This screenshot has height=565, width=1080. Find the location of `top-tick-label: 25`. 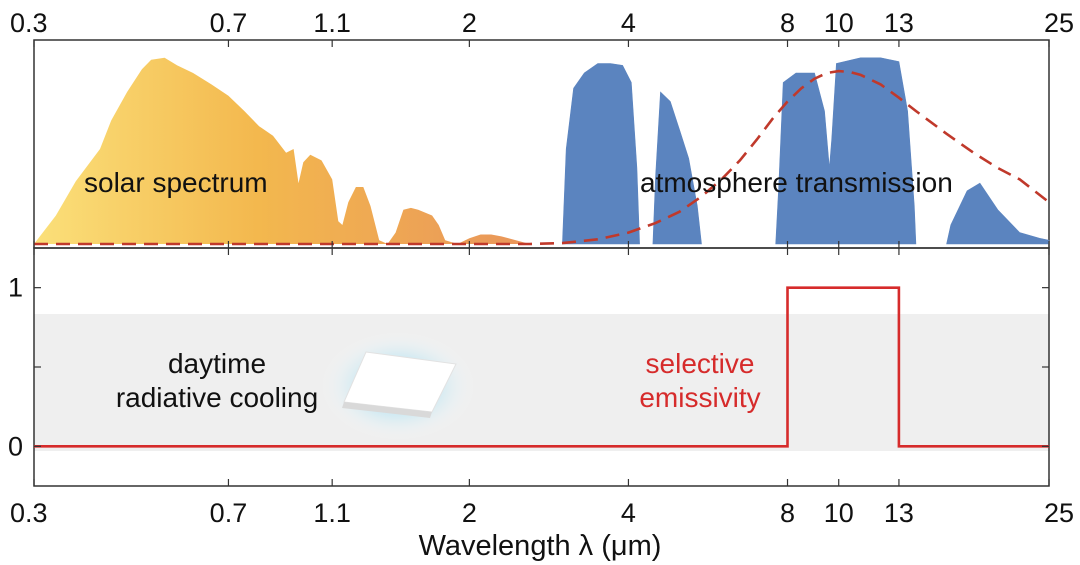

top-tick-label: 25 is located at coordinates (1059, 23).